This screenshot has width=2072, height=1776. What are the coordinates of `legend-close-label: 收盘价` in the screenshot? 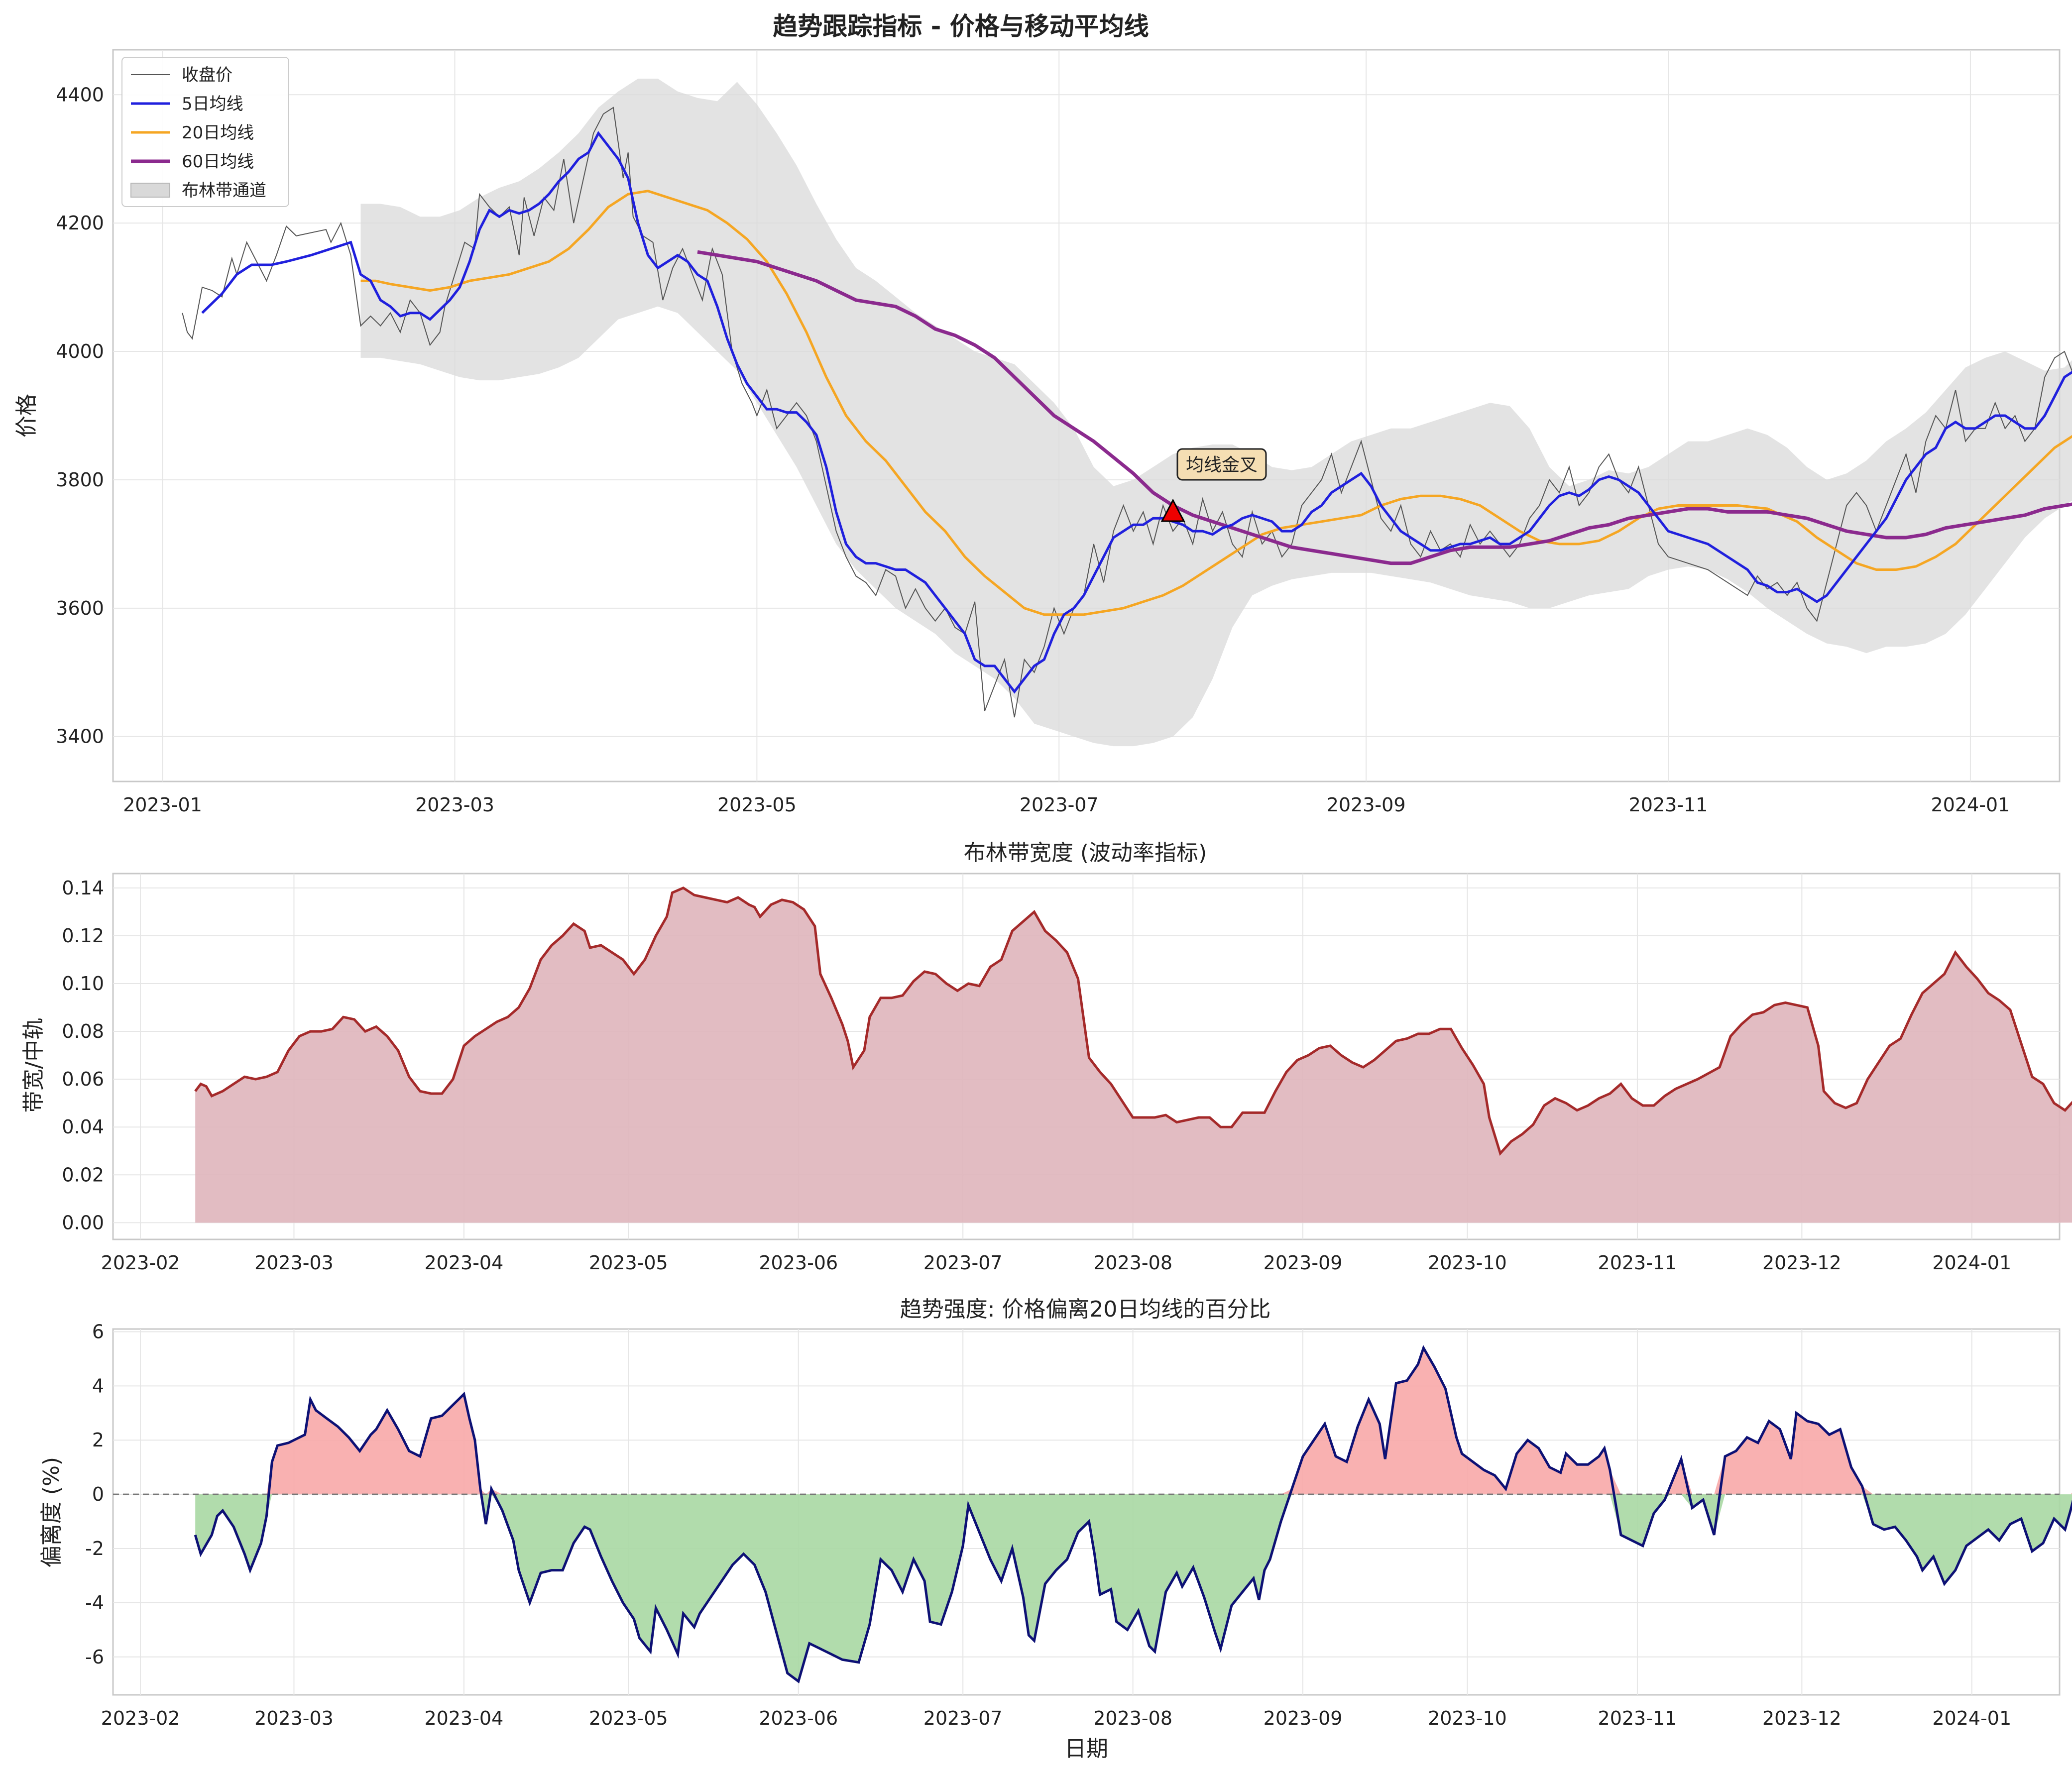 It's located at (207, 75).